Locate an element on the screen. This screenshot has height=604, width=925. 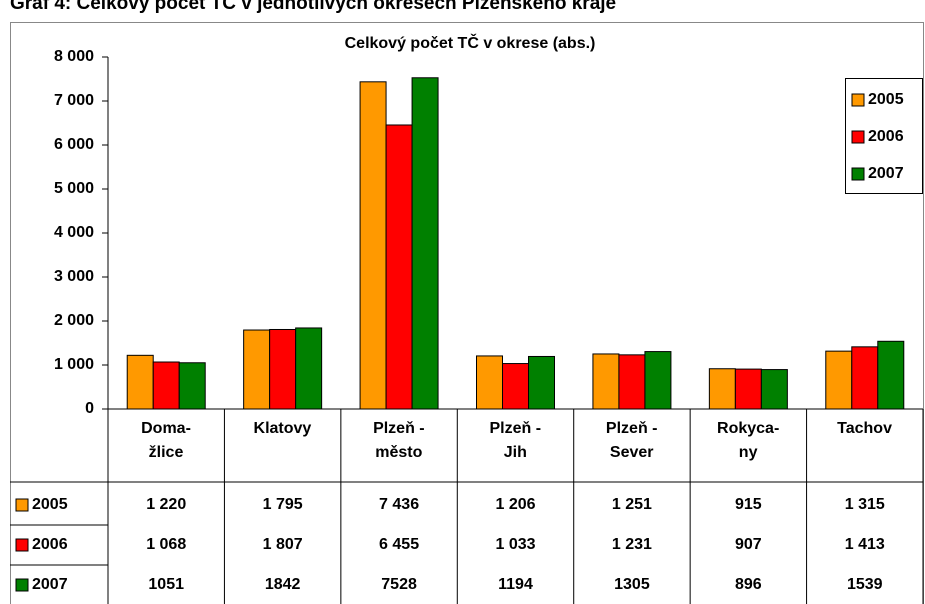
table-value: 1305 is located at coordinates (632, 584).